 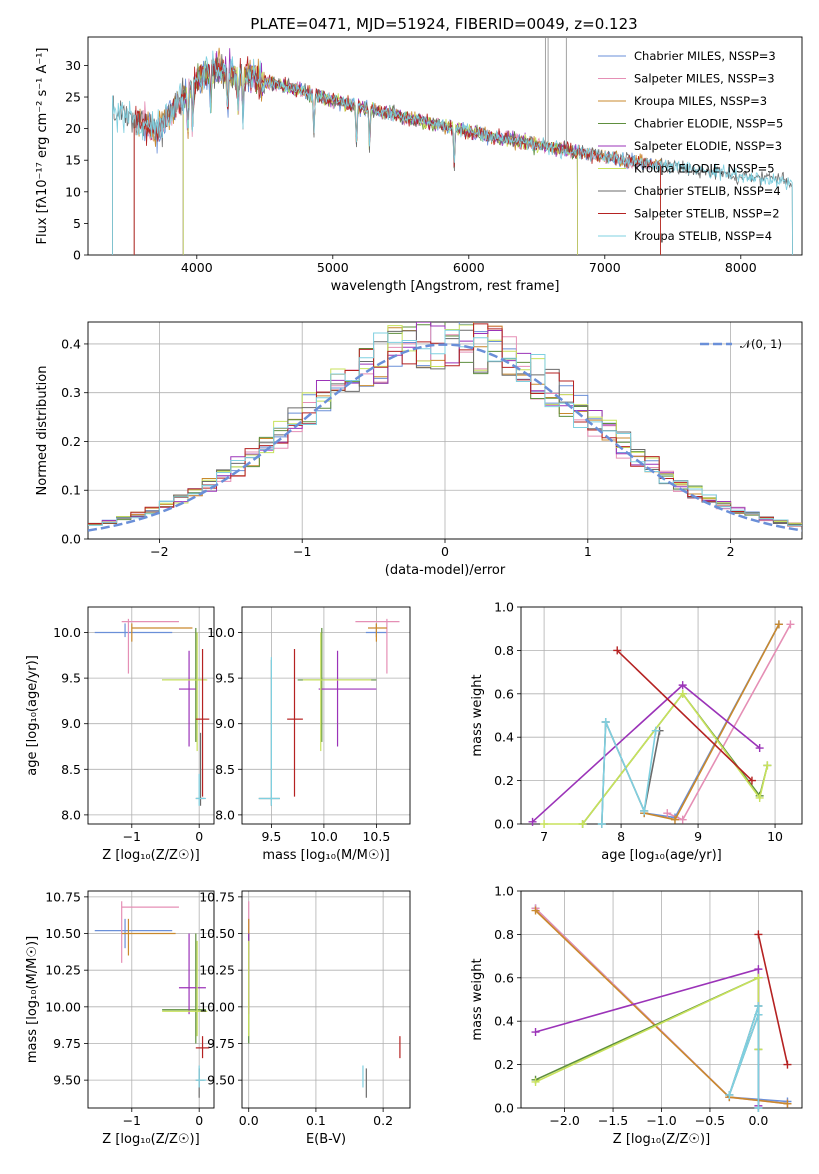 What do you see at coordinates (376, 836) in the screenshot?
I see `x-tick-label: 10.5` at bounding box center [376, 836].